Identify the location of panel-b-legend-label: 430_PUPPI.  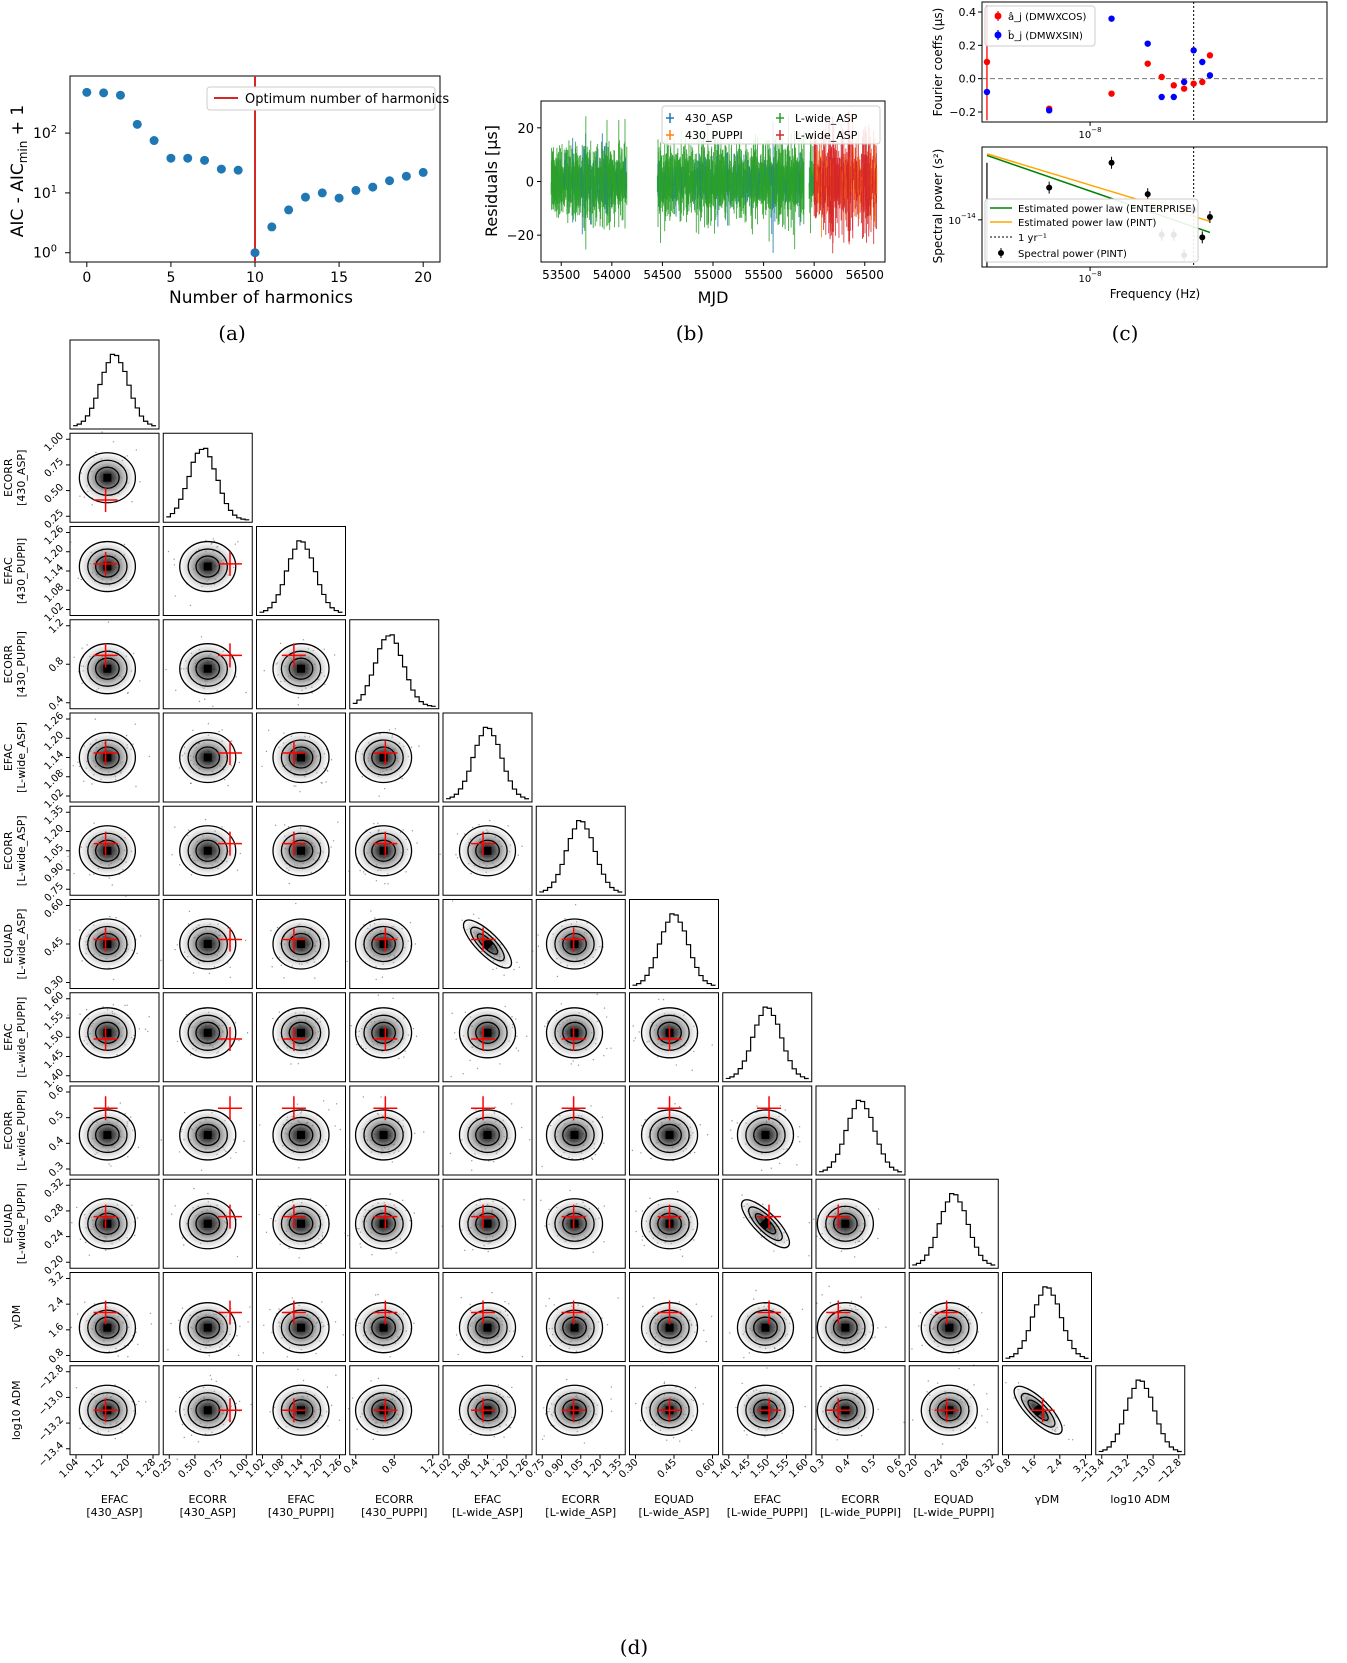
(714, 135).